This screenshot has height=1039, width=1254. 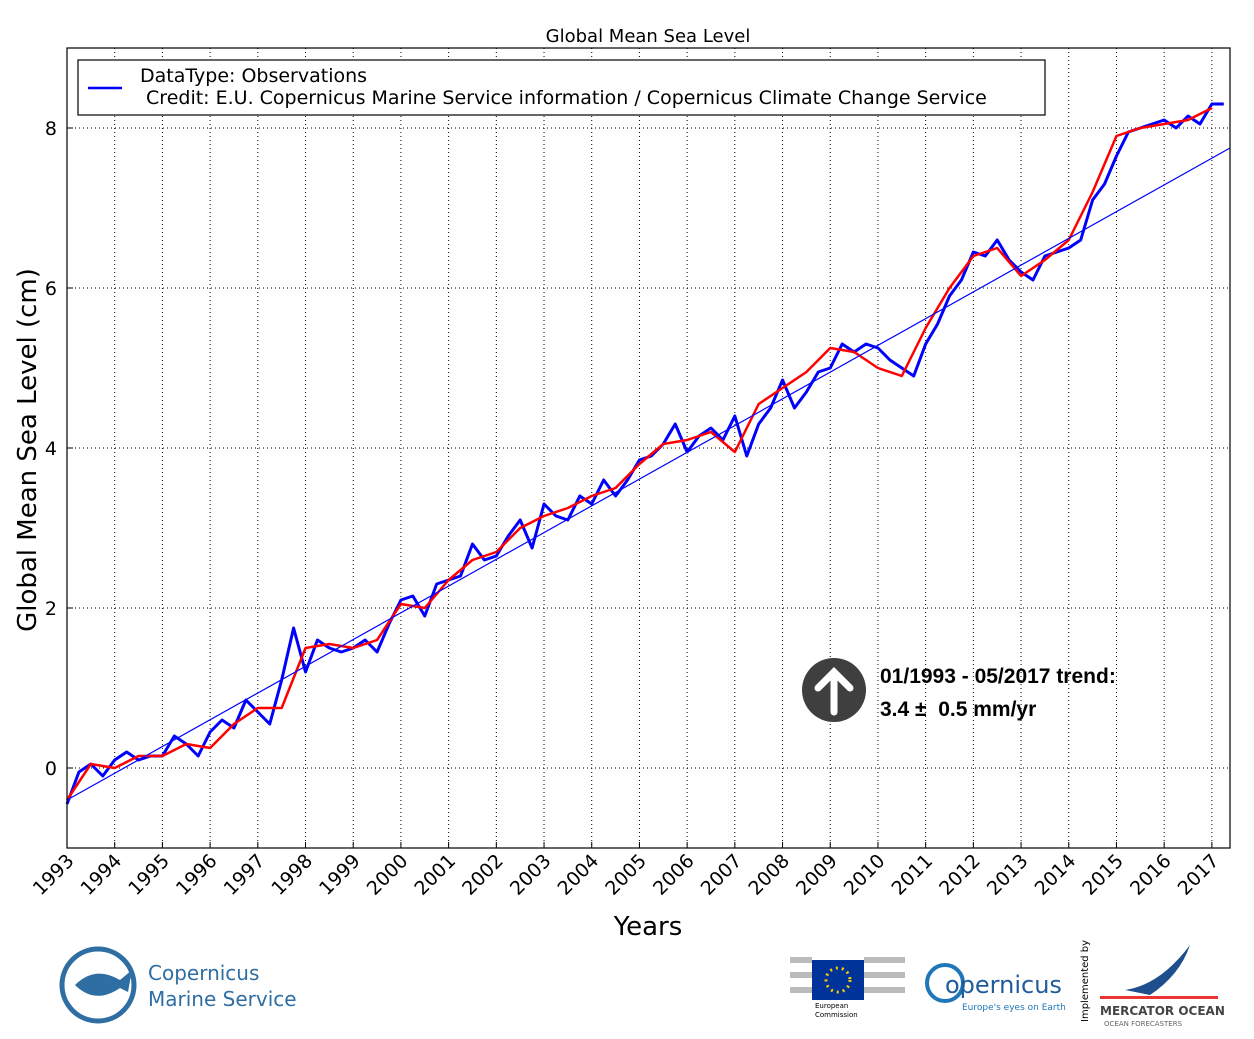 What do you see at coordinates (865, 875) in the screenshot?
I see `x-tick-label: 2010` at bounding box center [865, 875].